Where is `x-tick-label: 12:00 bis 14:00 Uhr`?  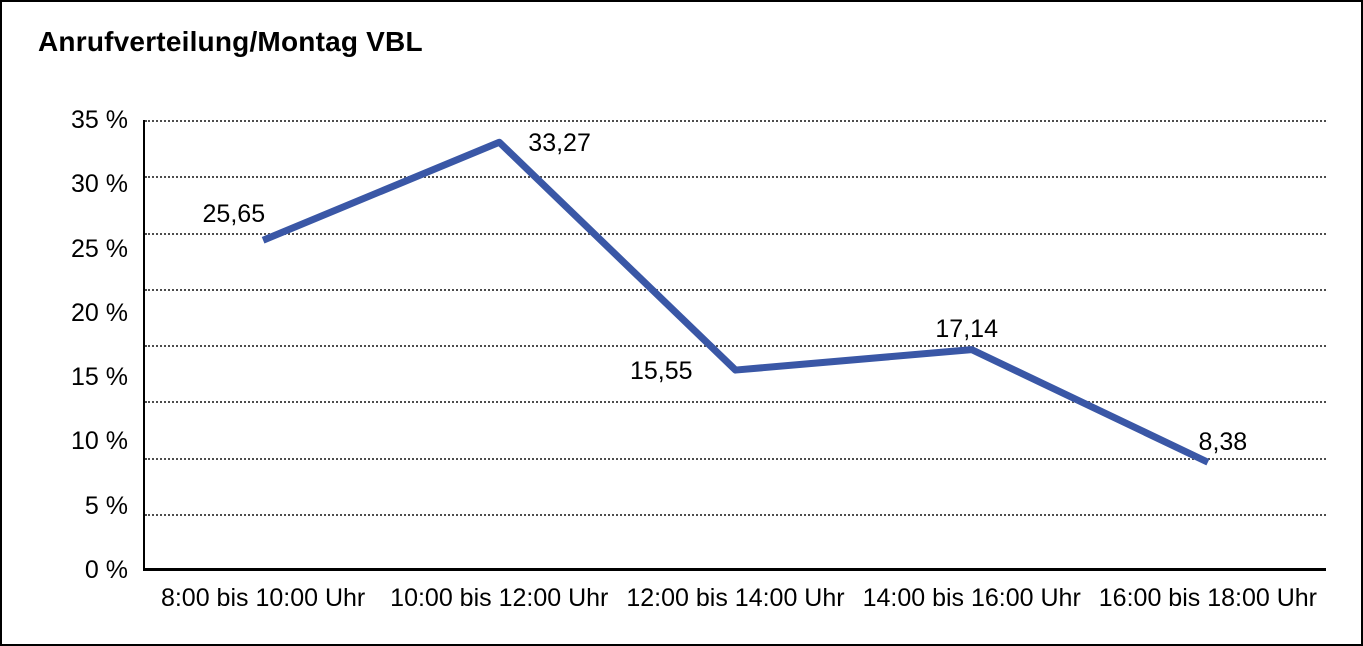
x-tick-label: 12:00 bis 14:00 Uhr is located at coordinates (735, 598).